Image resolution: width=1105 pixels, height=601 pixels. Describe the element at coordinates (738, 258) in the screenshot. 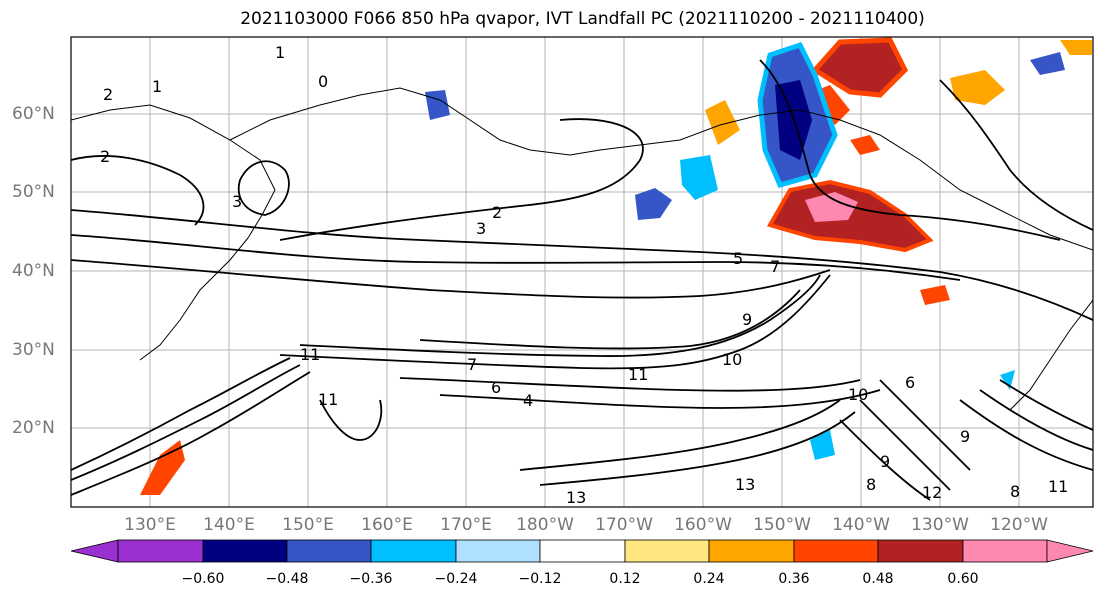

I see `contour-label: 5` at that location.